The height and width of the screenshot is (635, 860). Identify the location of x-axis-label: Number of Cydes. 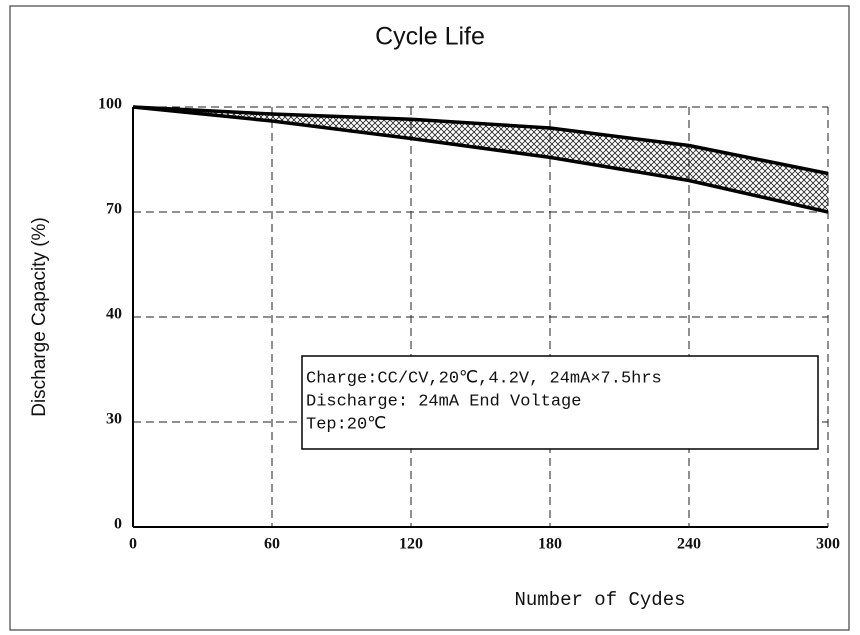
(599, 600).